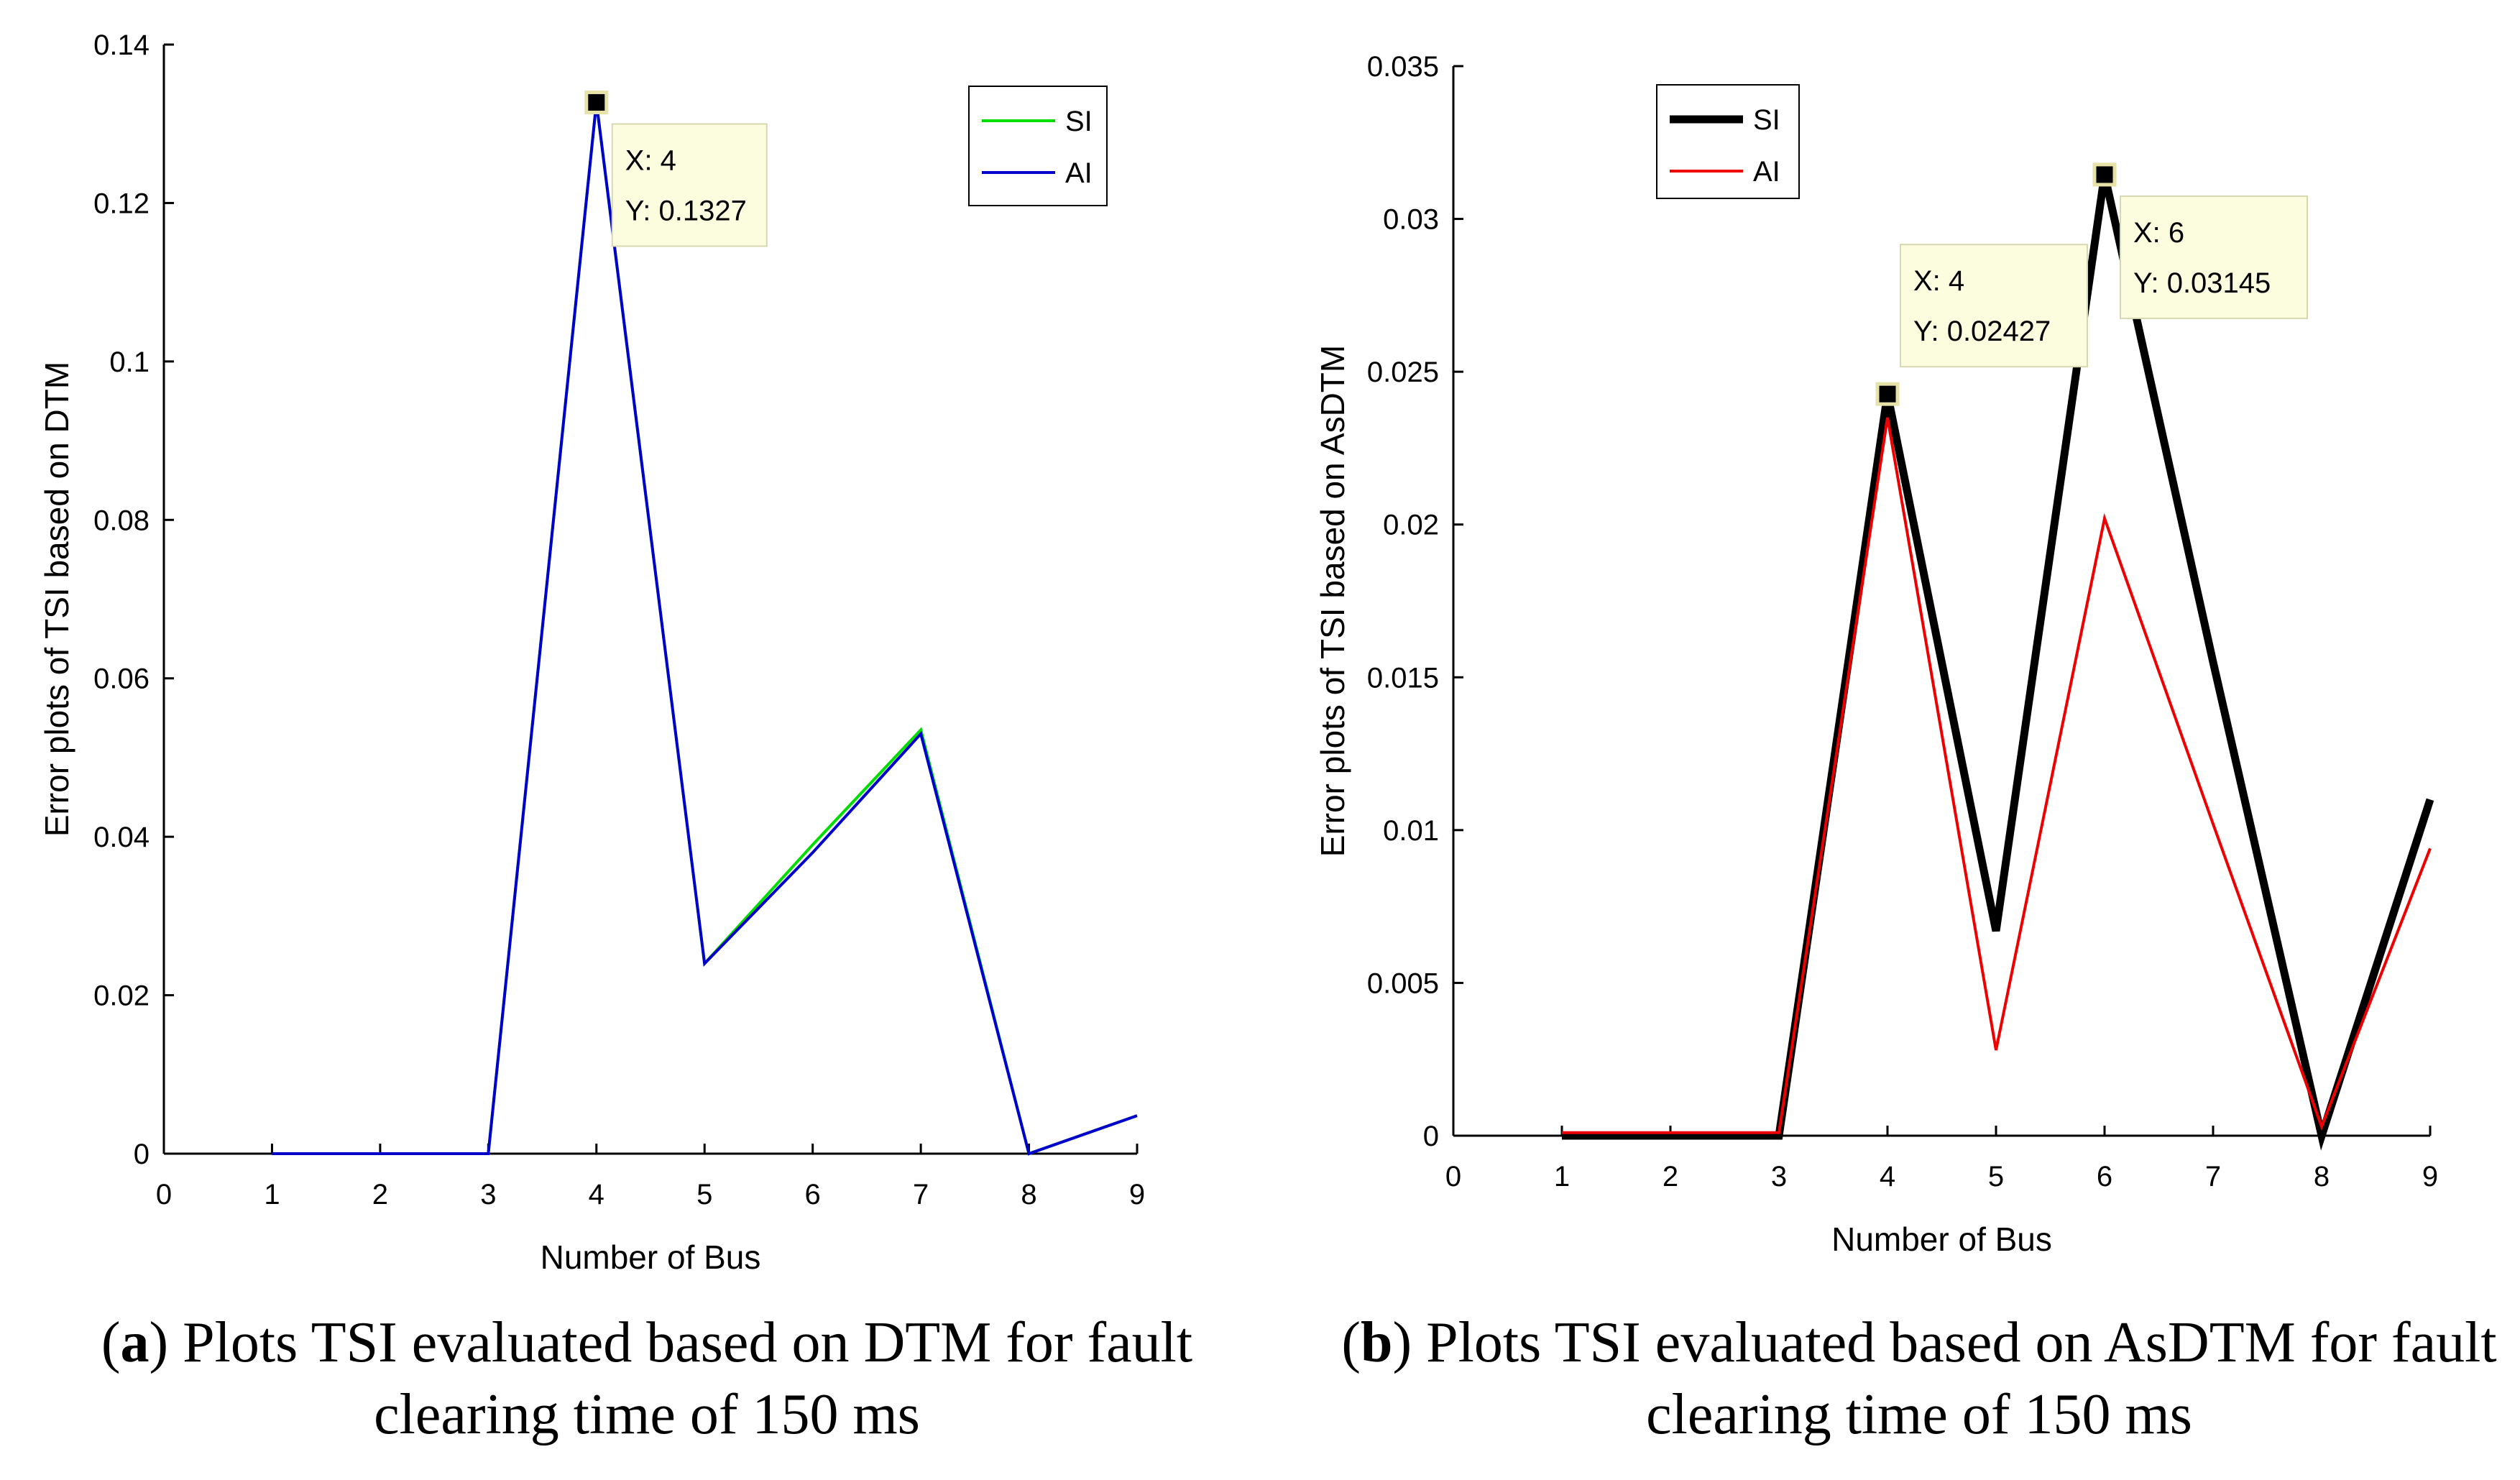 Image resolution: width=2520 pixels, height=1480 pixels. What do you see at coordinates (2202, 283) in the screenshot?
I see `datatip-y-text: Y: 0.03145` at bounding box center [2202, 283].